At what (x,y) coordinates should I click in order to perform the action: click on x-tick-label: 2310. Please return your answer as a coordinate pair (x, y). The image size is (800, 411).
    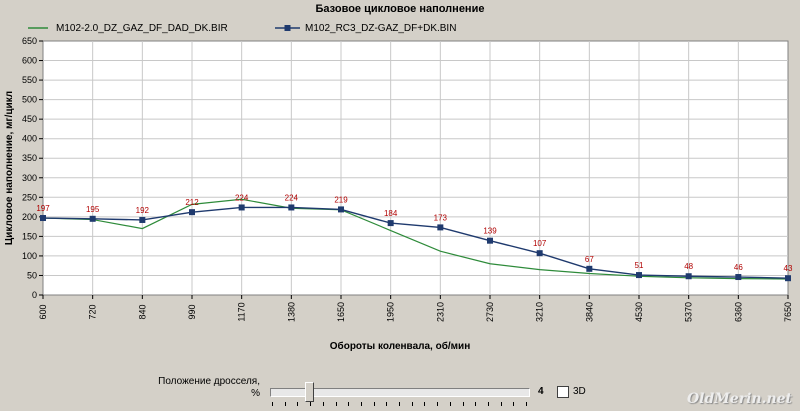
    Looking at the image, I should click on (440, 312).